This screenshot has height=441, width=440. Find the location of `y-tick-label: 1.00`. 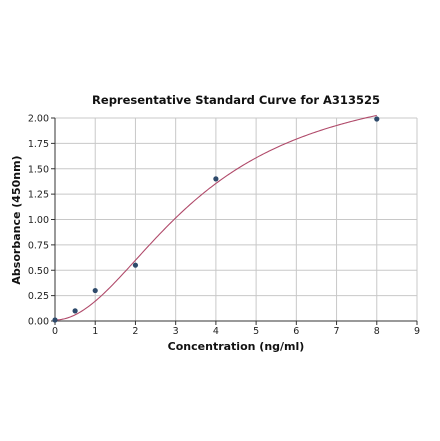

y-tick-label: 1.00 is located at coordinates (38, 220).